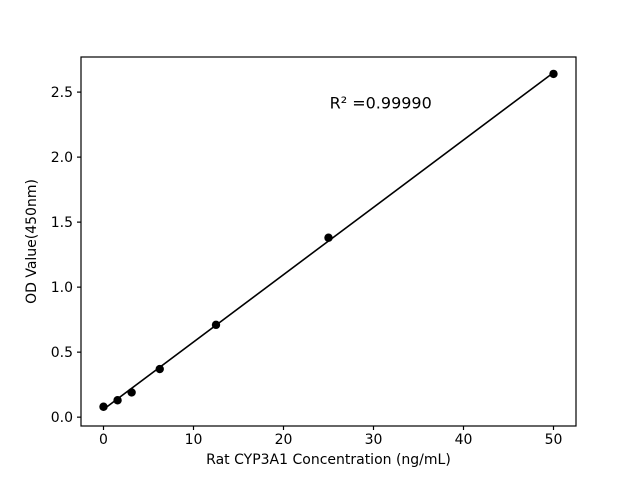  Describe the element at coordinates (328, 460) in the screenshot. I see `x-axis-label: Rat CYP3A1 Concentration (ng/mL)` at that location.